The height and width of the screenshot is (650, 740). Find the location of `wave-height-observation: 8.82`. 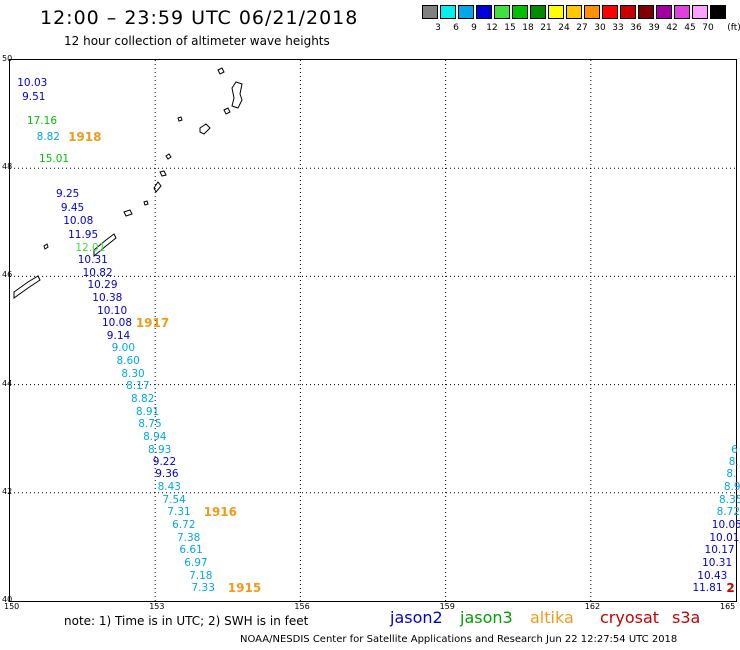

wave-height-observation: 8.82 is located at coordinates (48, 137).